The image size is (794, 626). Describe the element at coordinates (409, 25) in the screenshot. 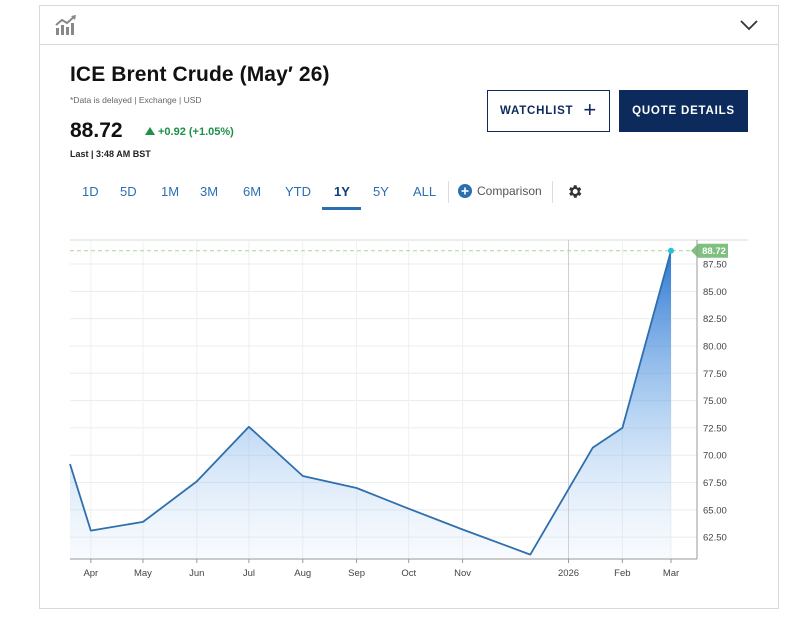

I see `widget-header` at that location.